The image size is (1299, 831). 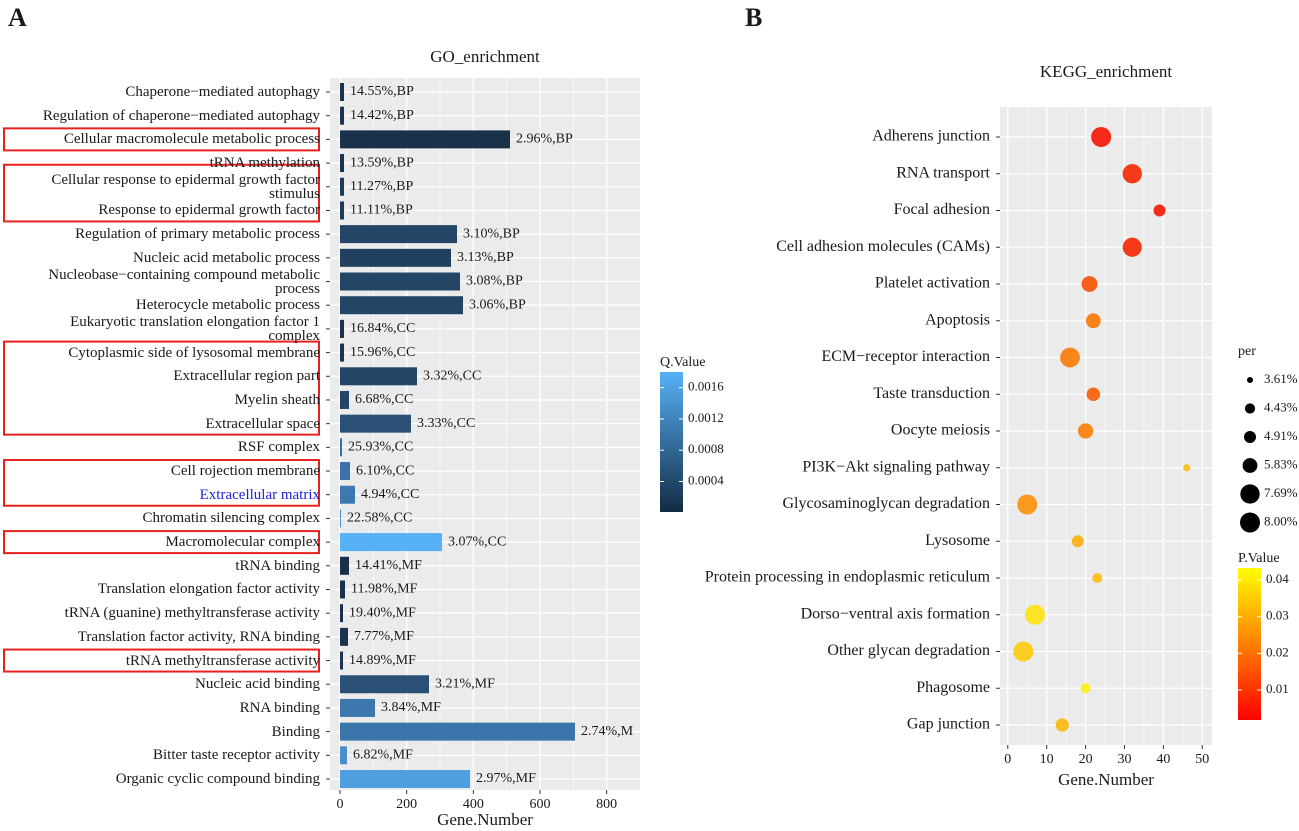 I want to click on colorbar-tick-label: 0.04, so click(x=1277, y=578).